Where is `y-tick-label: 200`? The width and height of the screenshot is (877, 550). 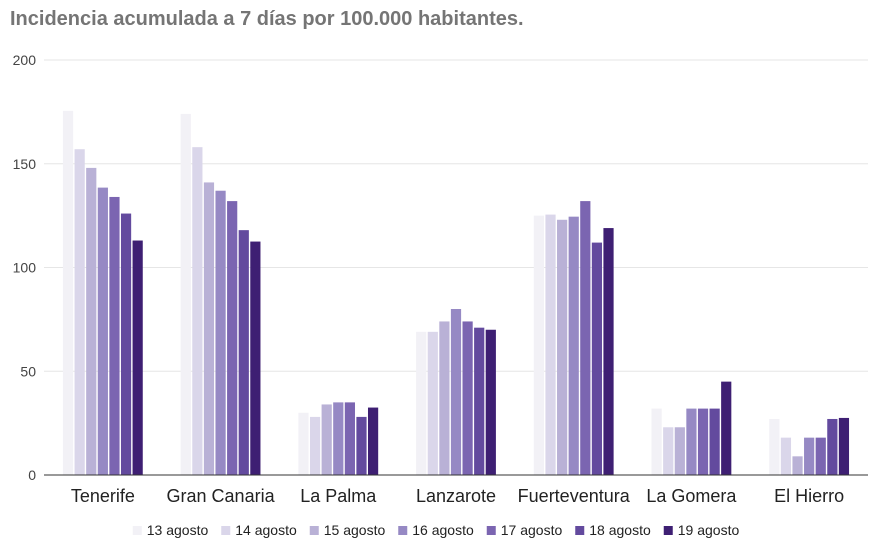
y-tick-label: 200 is located at coordinates (25, 60).